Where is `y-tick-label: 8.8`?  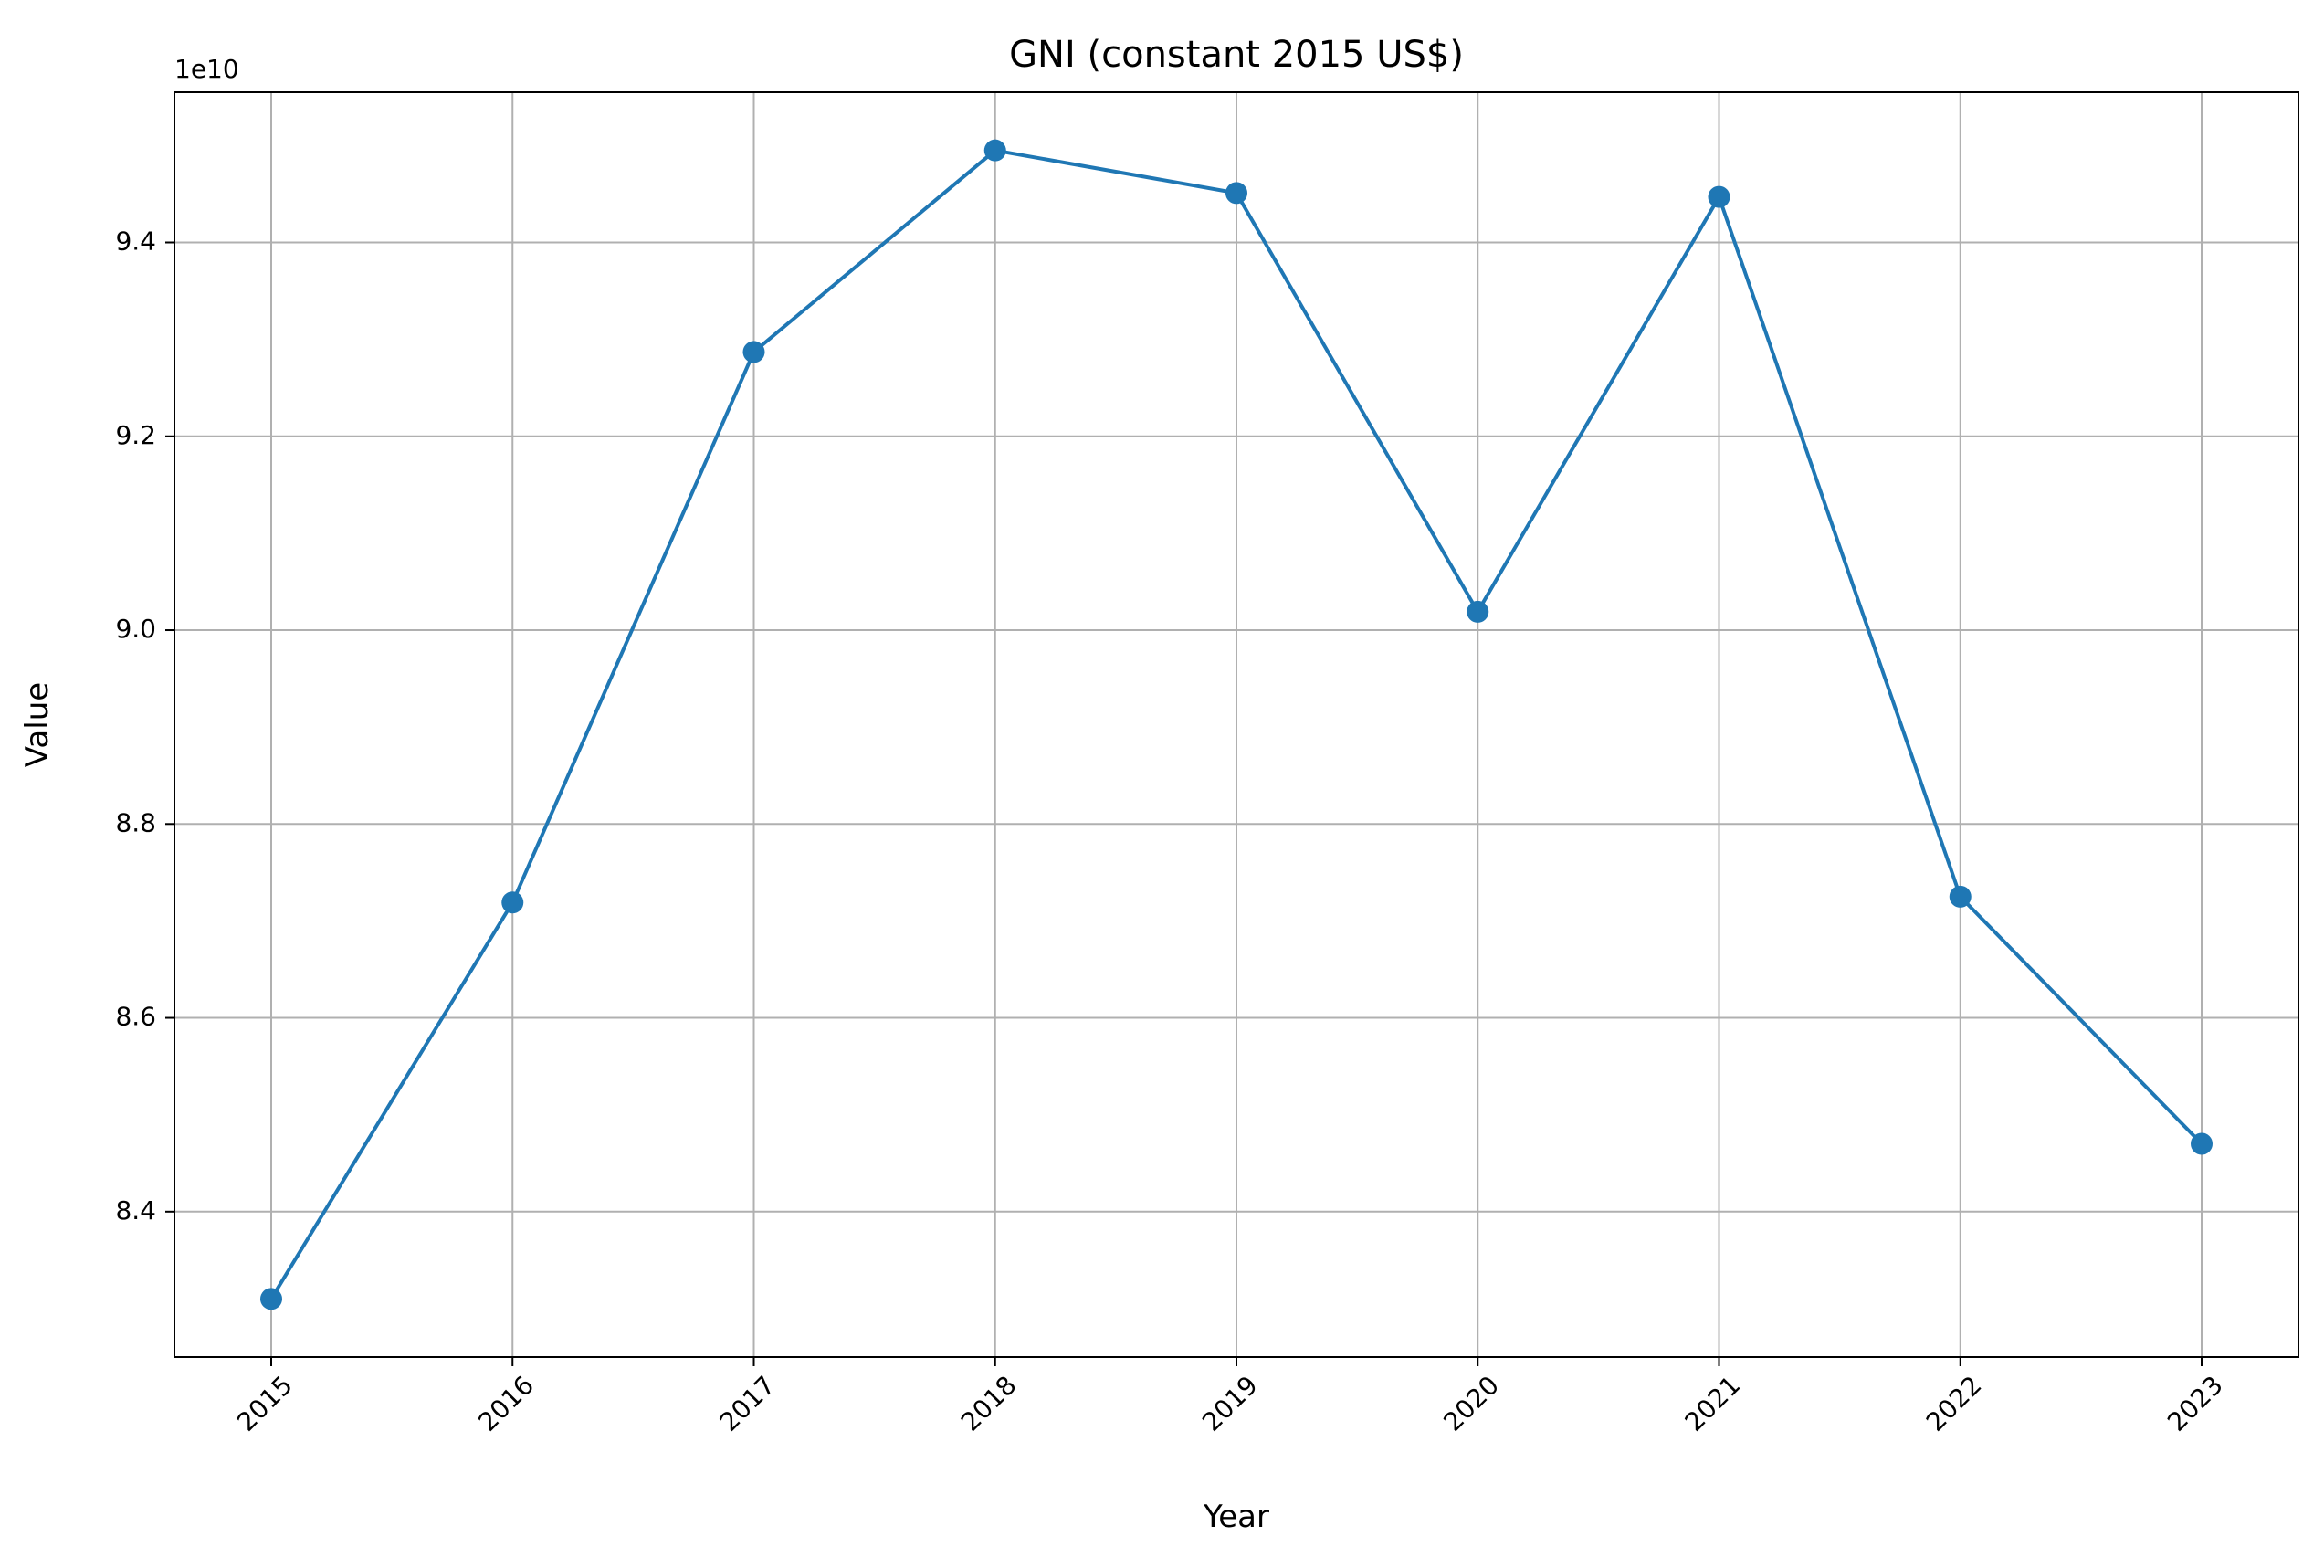 y-tick-label: 8.8 is located at coordinates (135, 822).